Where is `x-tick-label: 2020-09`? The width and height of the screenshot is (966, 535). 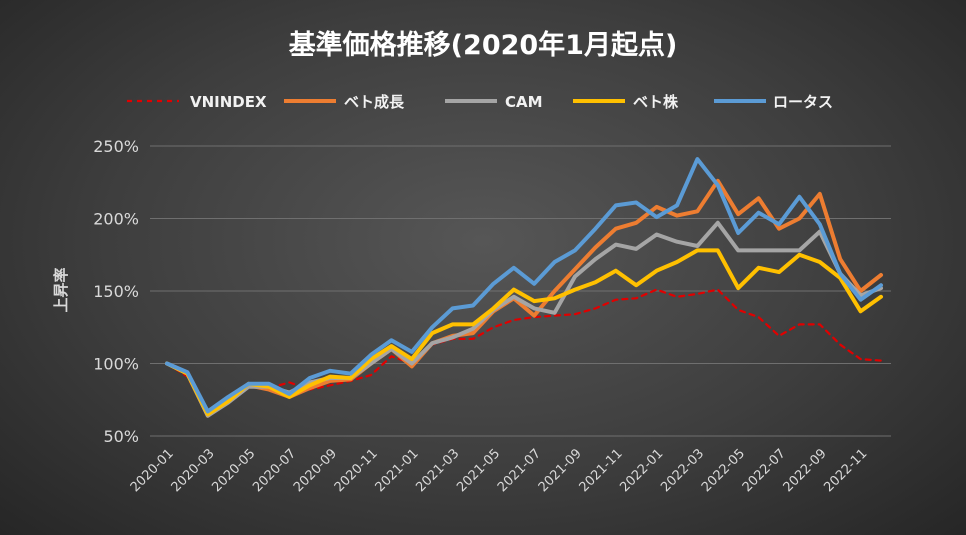 x-tick-label: 2020-09 is located at coordinates (315, 470).